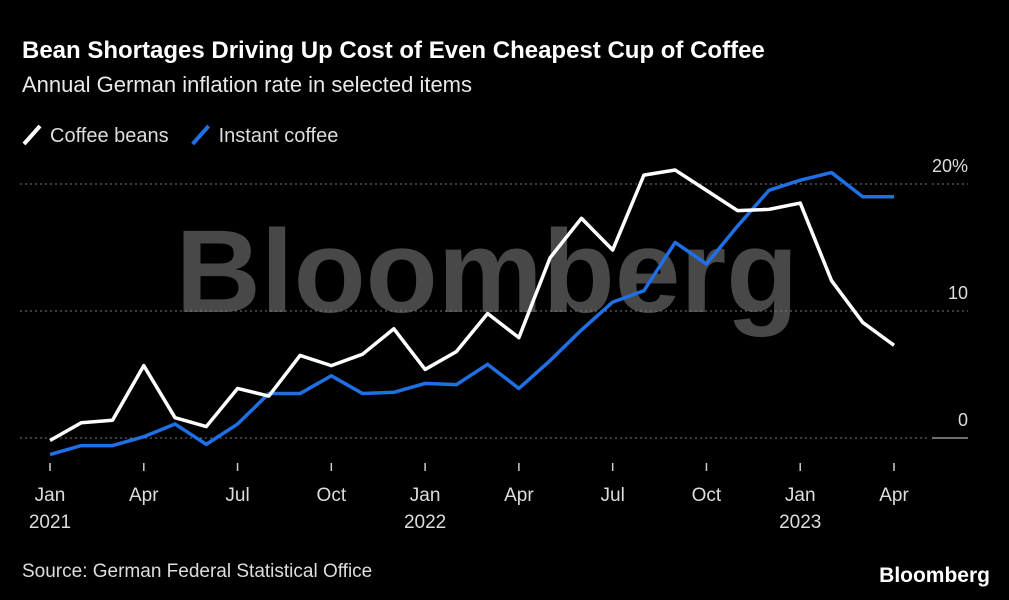  I want to click on legend-label: Instant coffee, so click(279, 136).